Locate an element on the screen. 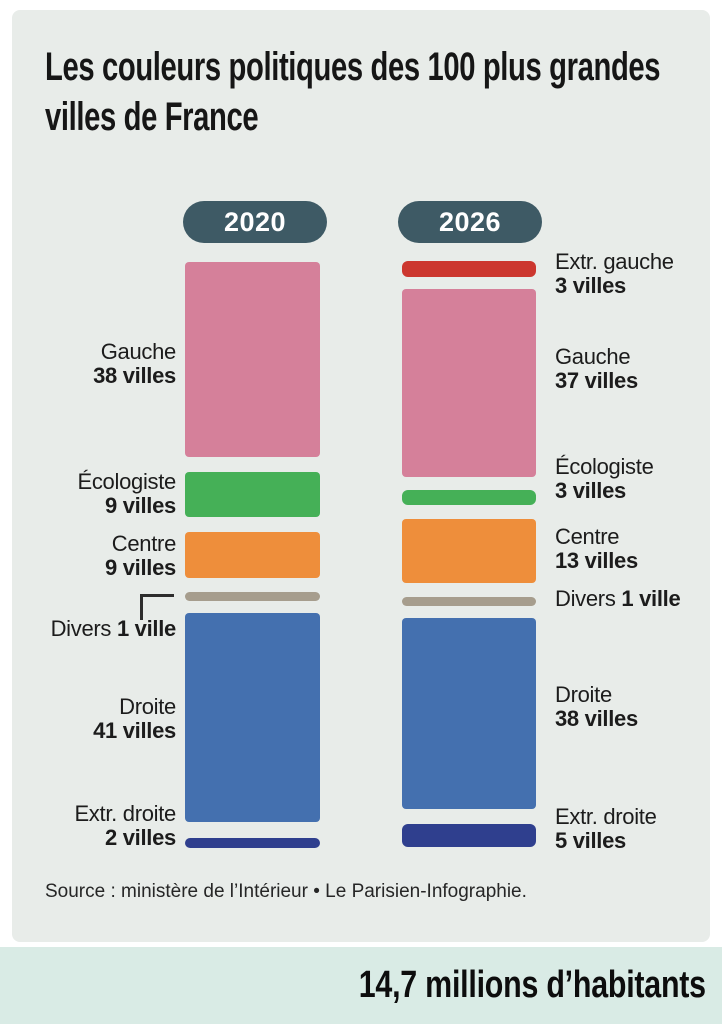 The image size is (722, 1024). divers-connector-horizontal is located at coordinates (157, 595).